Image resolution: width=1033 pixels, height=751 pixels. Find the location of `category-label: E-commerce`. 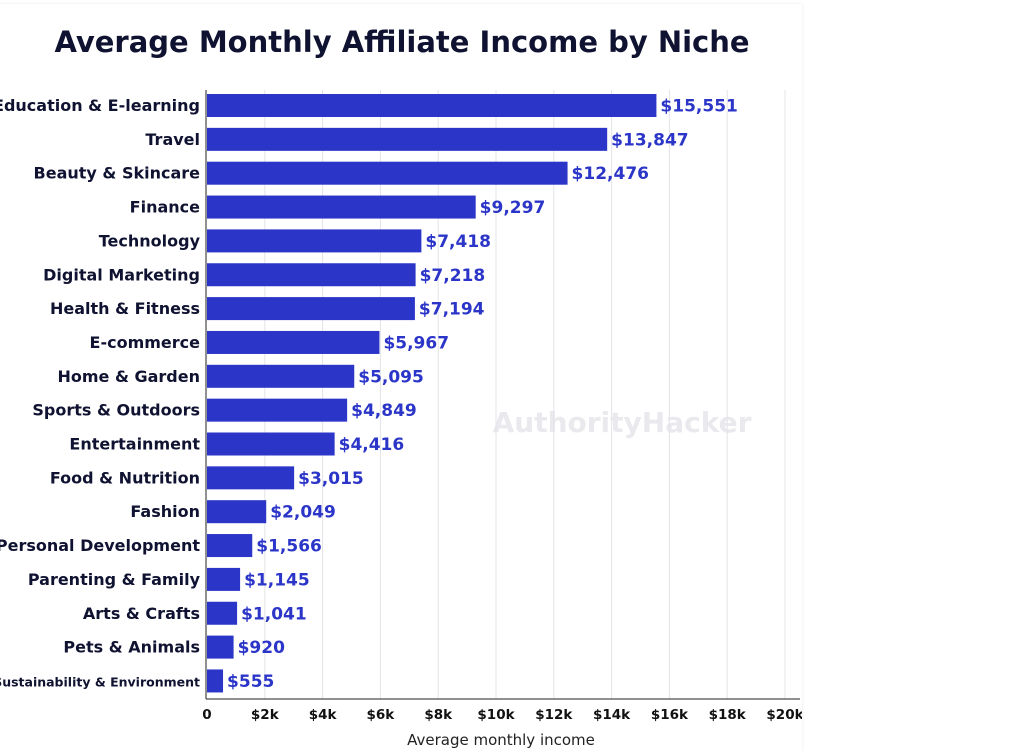

category-label: E-commerce is located at coordinates (145, 342).